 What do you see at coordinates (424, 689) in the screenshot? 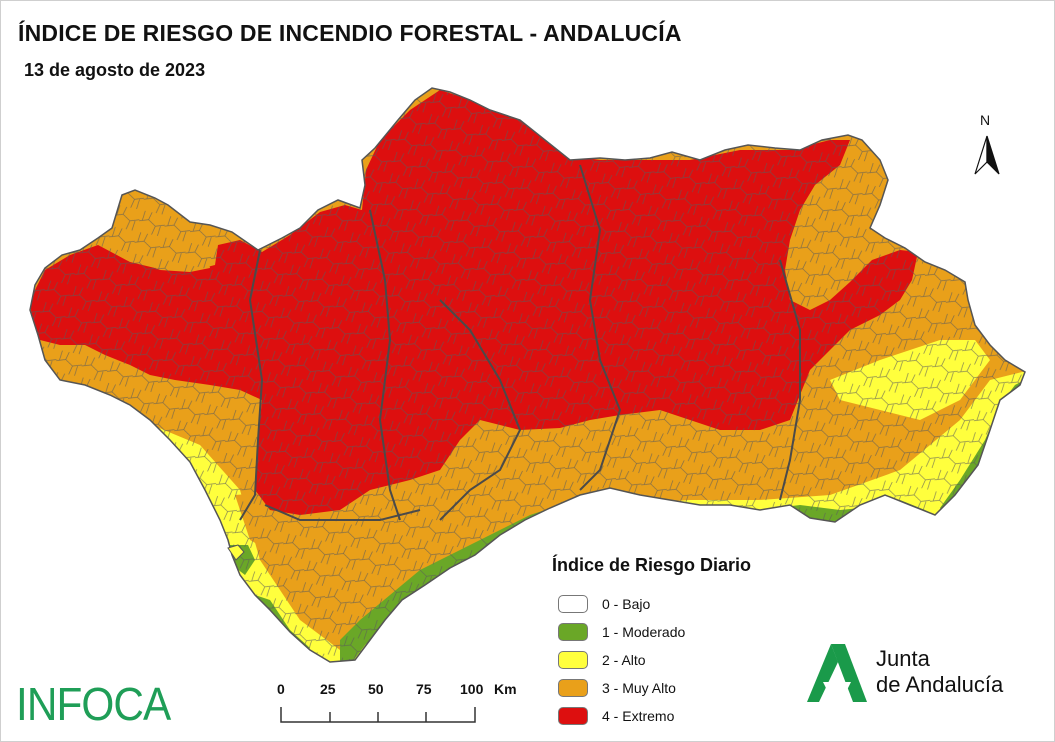
I see `scale-tick: 75` at bounding box center [424, 689].